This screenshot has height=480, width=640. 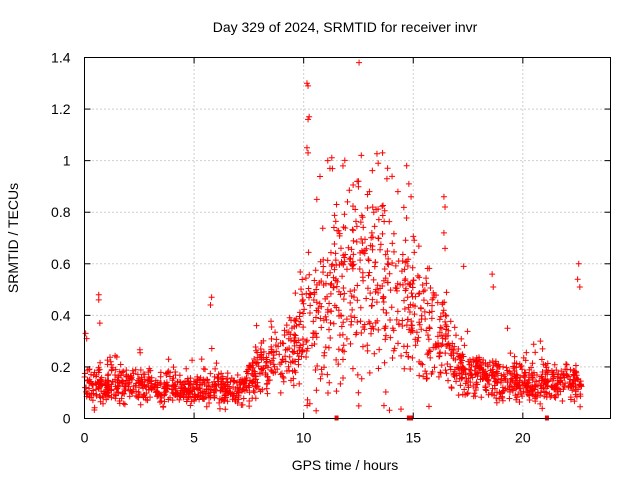 I want to click on x-tick-label: 5, so click(x=194, y=438).